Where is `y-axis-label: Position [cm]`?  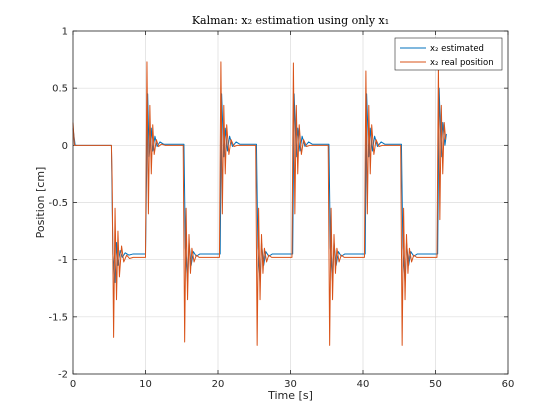
y-axis-label: Position [cm] is located at coordinates (40, 203).